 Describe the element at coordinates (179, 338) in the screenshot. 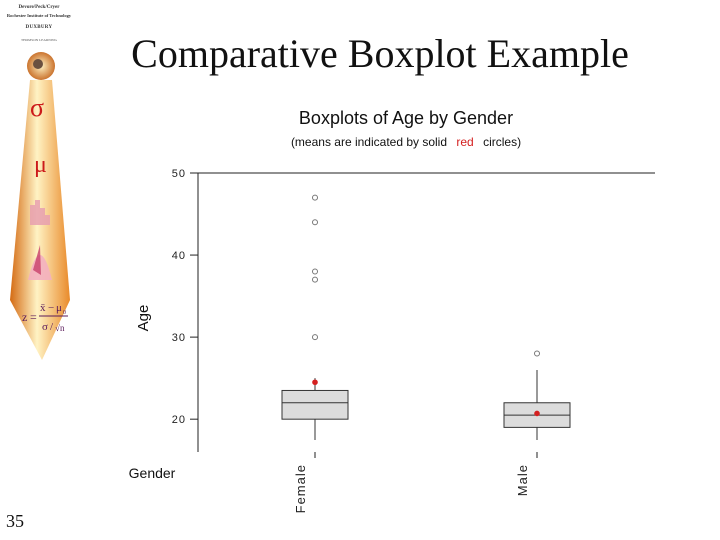

I see `y-tick-label: 30` at that location.